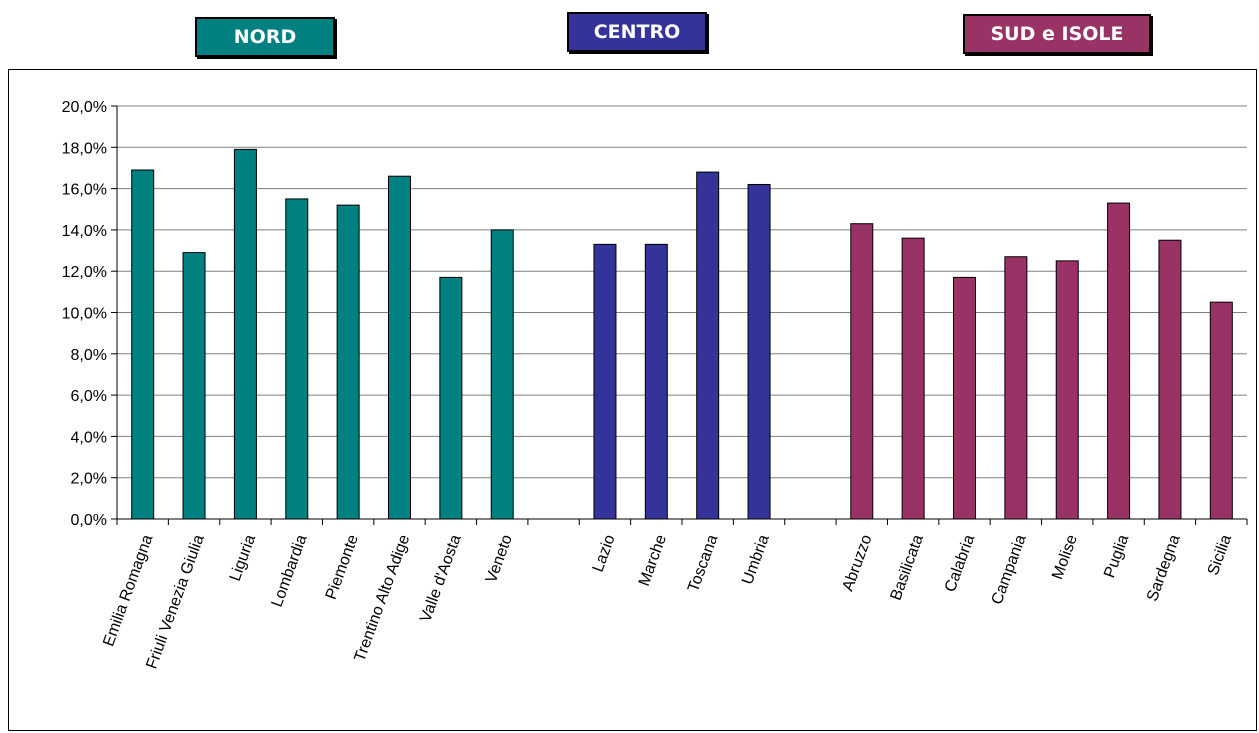  I want to click on bar-valle-d-aosta, so click(451, 398).